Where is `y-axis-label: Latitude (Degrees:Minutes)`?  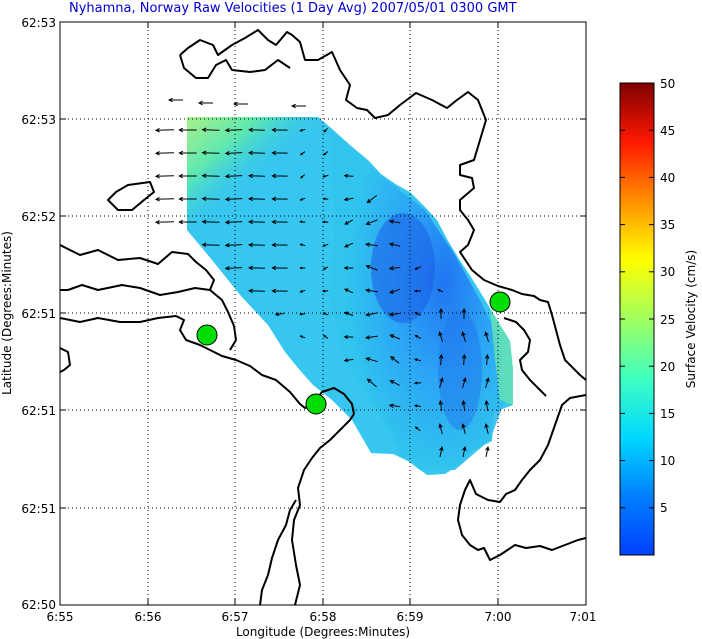
y-axis-label: Latitude (Degrees:Minutes) is located at coordinates (7, 313).